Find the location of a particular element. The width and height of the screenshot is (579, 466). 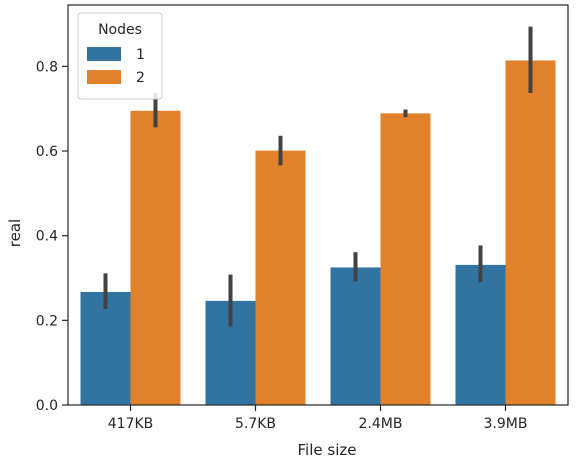

bar-series-1-3.9MB is located at coordinates (480, 334).